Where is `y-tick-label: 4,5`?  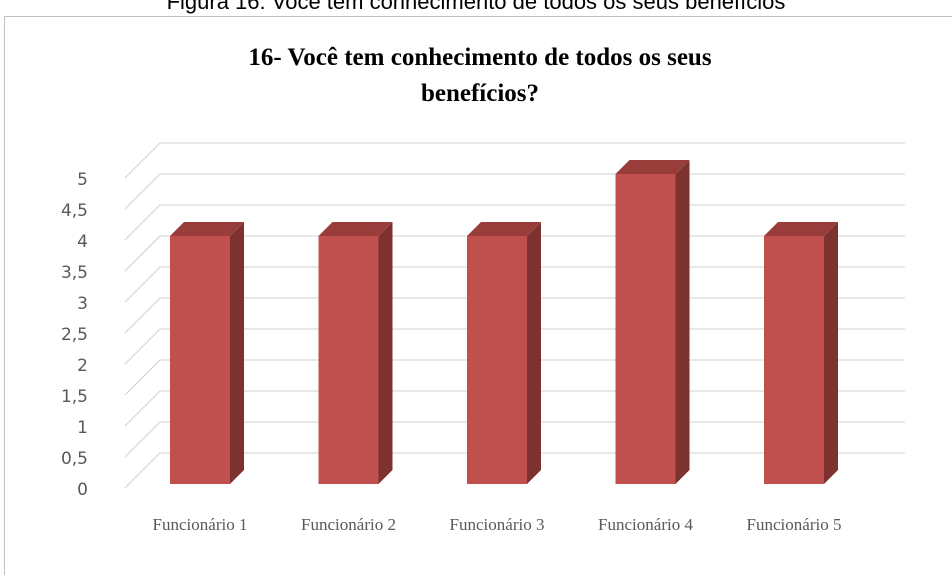
y-tick-label: 4,5 is located at coordinates (74, 211).